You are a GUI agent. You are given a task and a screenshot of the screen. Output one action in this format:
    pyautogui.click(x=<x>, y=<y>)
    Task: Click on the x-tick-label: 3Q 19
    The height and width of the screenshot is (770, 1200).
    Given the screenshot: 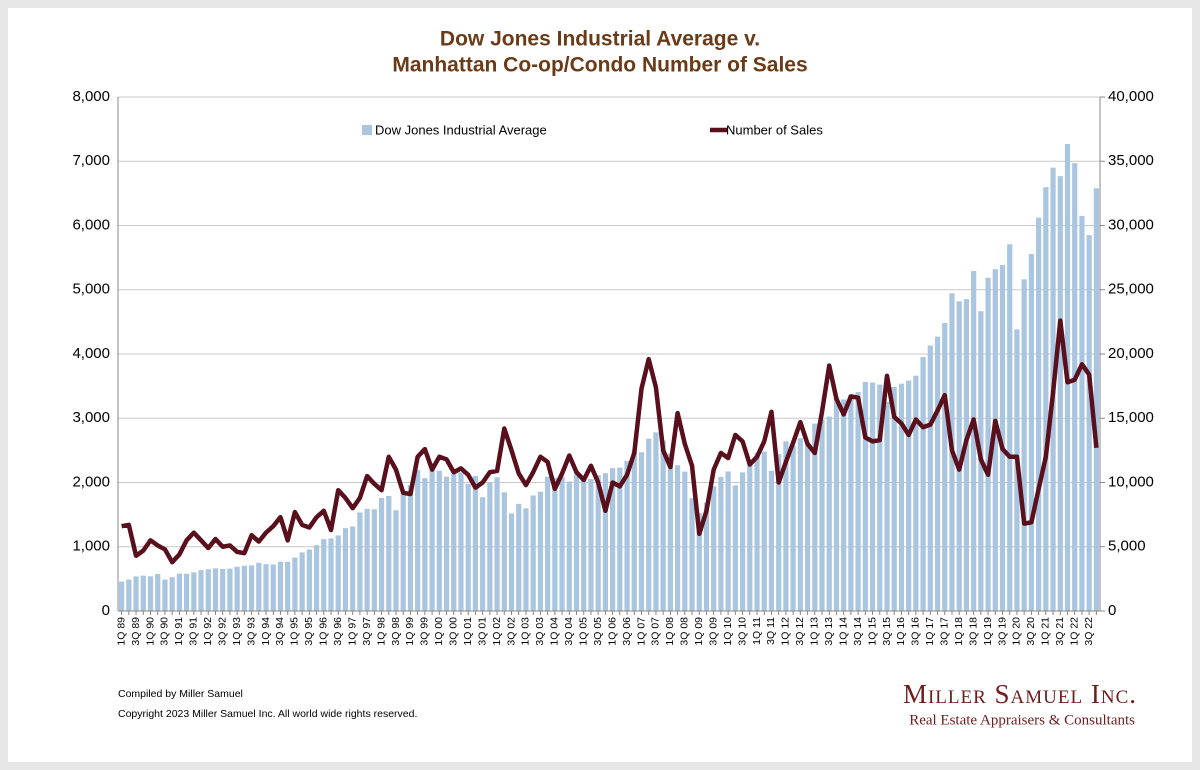 What is the action you would take?
    pyautogui.click(x=1002, y=631)
    